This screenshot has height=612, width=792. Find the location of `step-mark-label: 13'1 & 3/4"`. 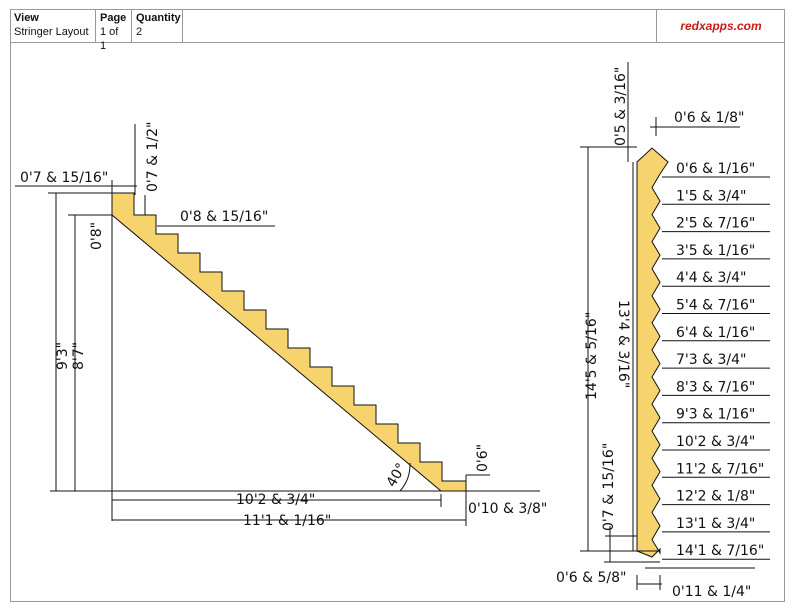

step-mark-label: 13'1 & 3/4" is located at coordinates (715, 524).